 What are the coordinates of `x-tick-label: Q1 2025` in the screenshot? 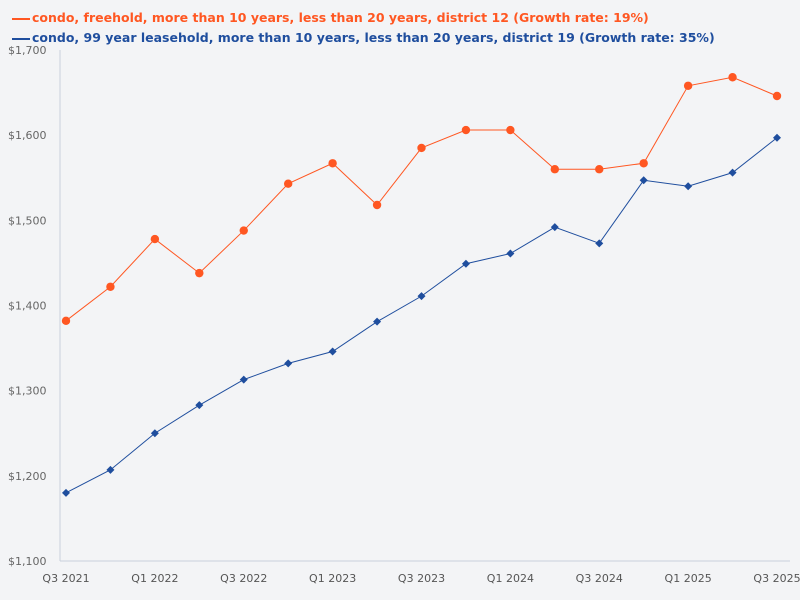 It's located at (688, 578).